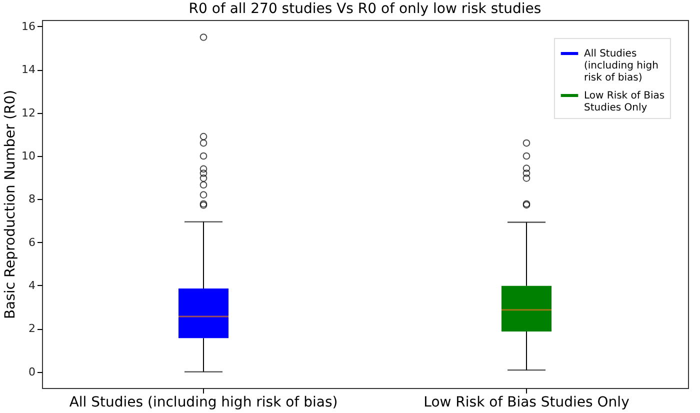 Image resolution: width=700 pixels, height=413 pixels. I want to click on y-tick-label: 14, so click(29, 69).